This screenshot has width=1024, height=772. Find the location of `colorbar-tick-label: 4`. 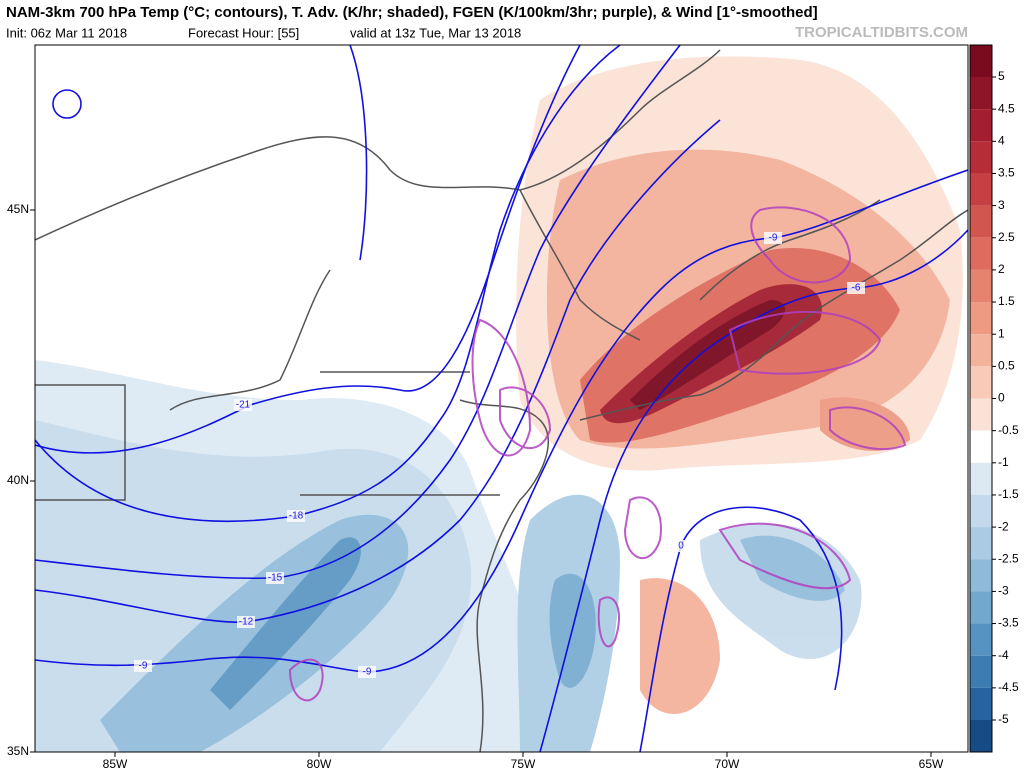

colorbar-tick-label: 4 is located at coordinates (1001, 140).